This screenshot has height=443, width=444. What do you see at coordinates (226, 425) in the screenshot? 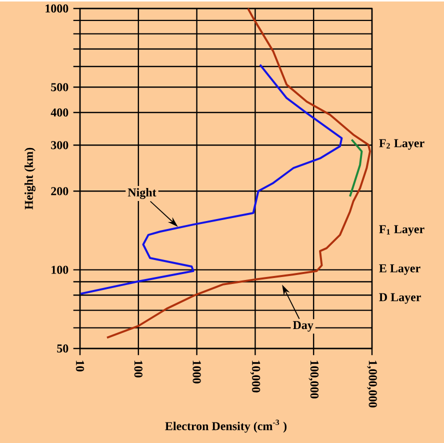
I see `x-axis-title: Electron Density (cm$^{-3}$ )` at bounding box center [226, 425].